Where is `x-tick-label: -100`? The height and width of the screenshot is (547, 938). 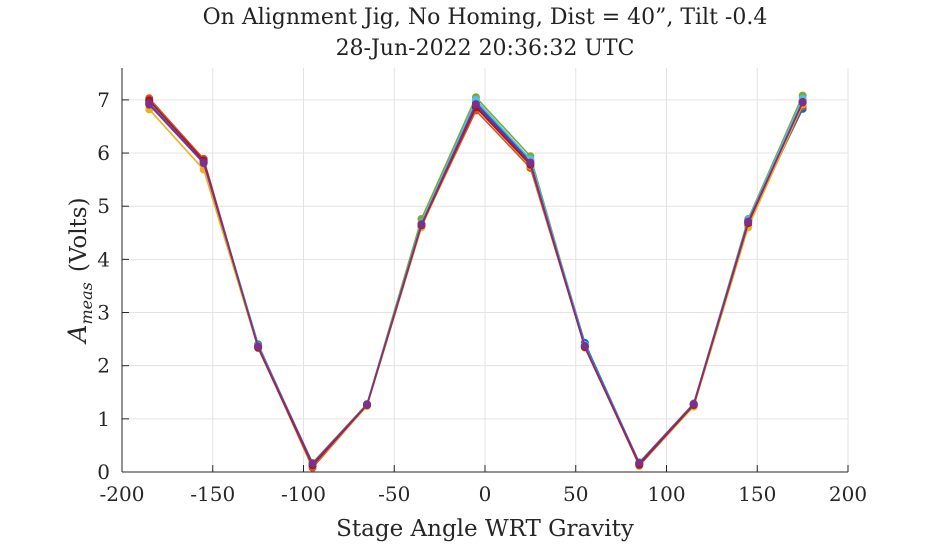 x-tick-label: -100 is located at coordinates (303, 494).